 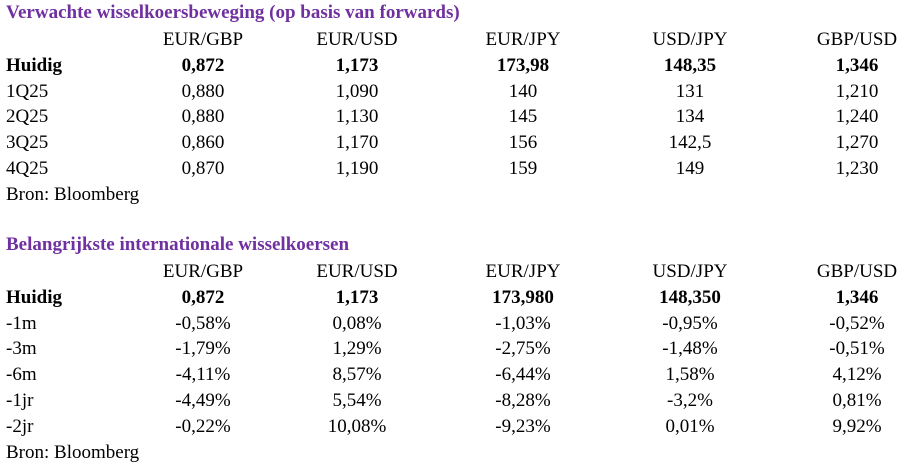 I want to click on cell: 1,230, so click(x=857, y=168).